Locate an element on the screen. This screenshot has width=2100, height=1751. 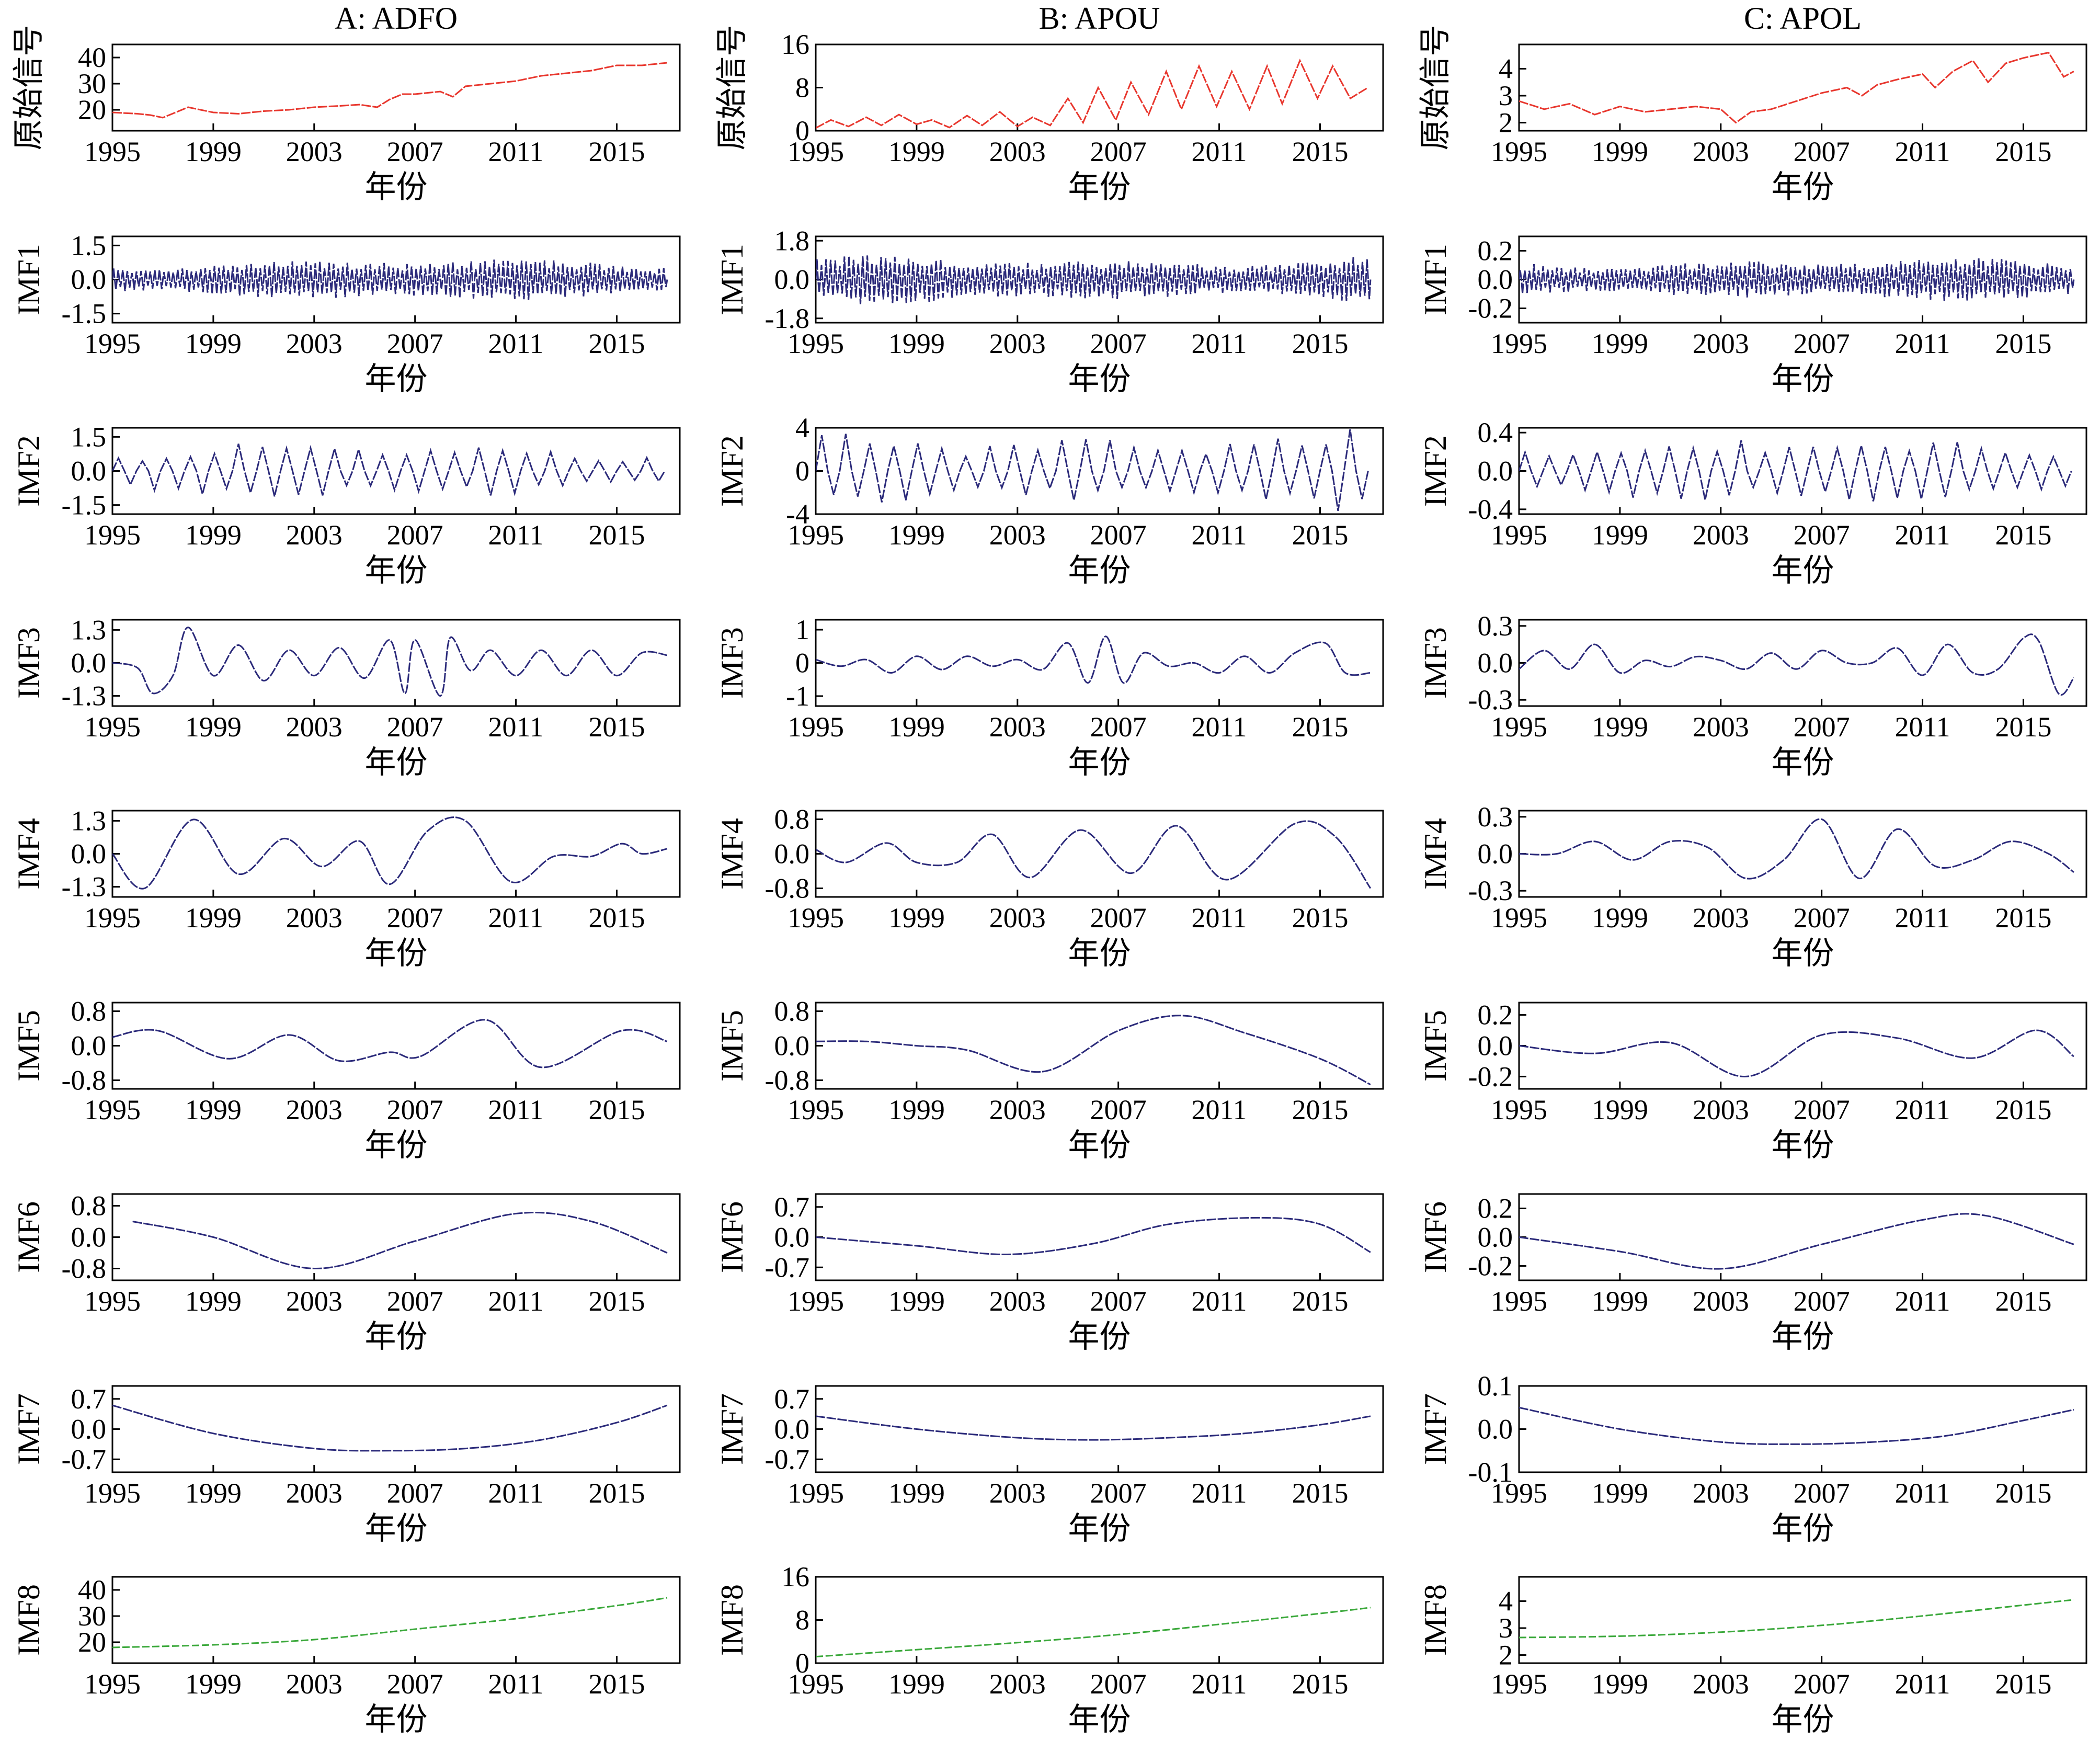
subplot: 1995 1999 2003 2007 2011 2015 年份 0.80.0-0.8 IMF5 is located at coordinates (346, 1079).